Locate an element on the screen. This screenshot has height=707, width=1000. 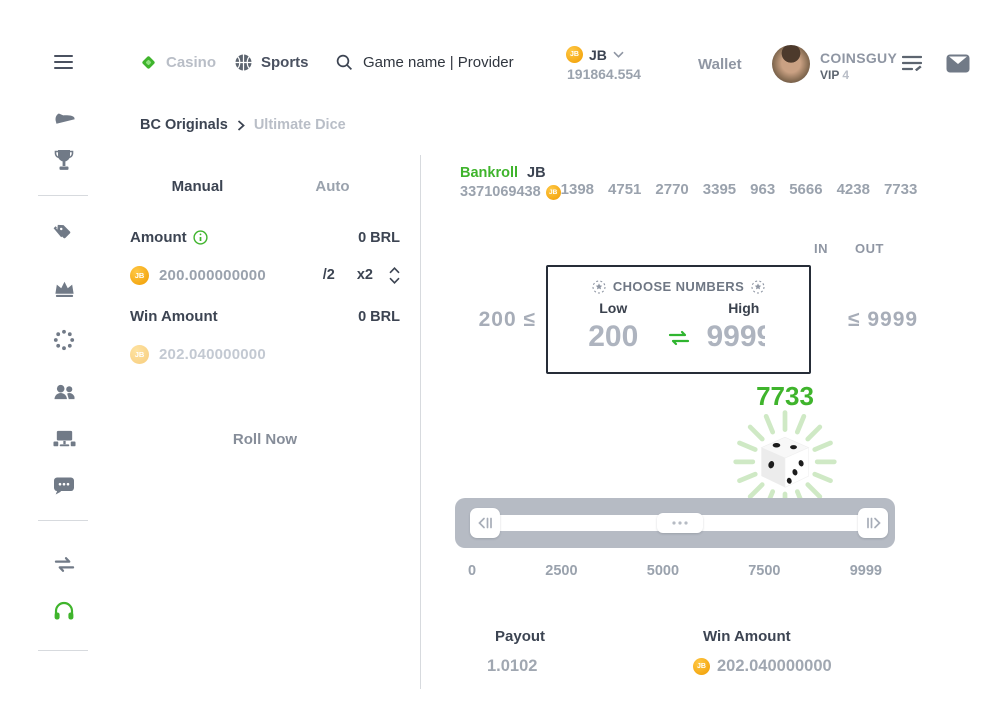
low-label: Low is located at coordinates (613, 308).